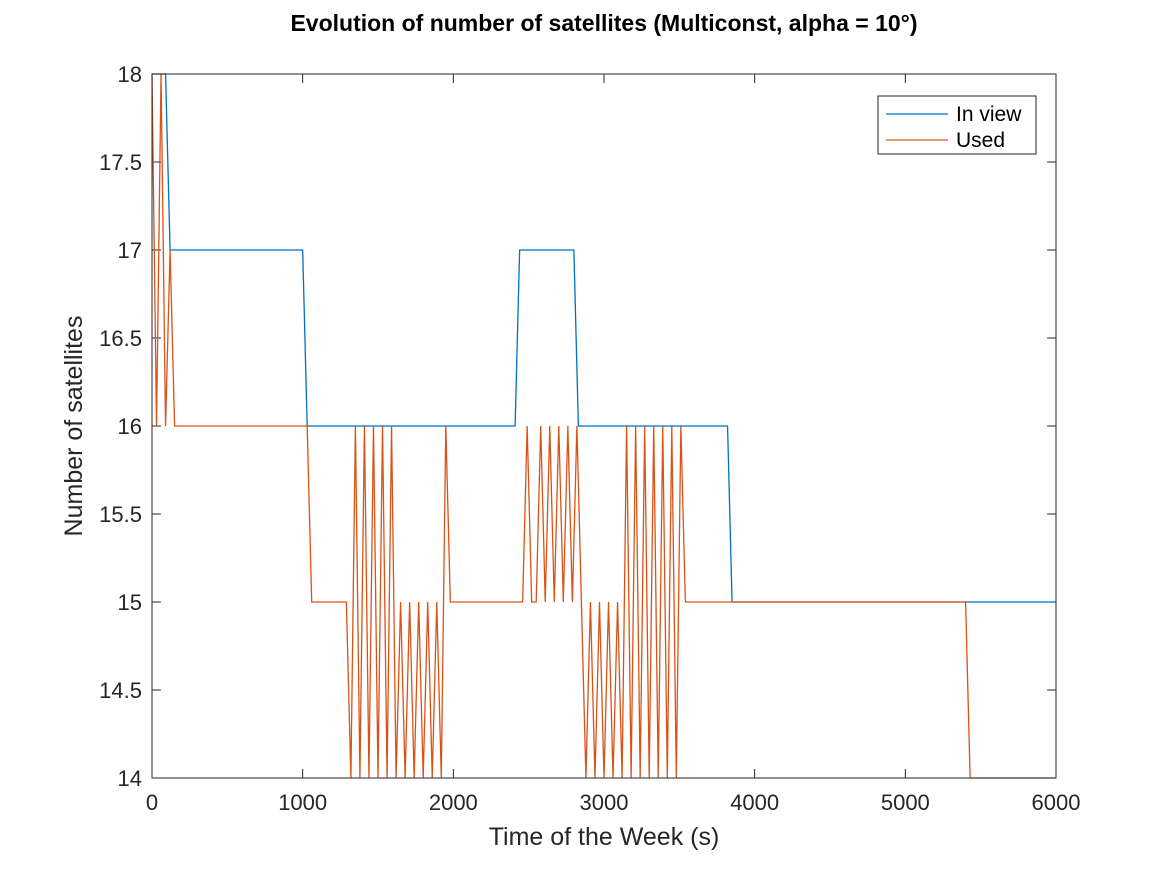 Image resolution: width=1167 pixels, height=875 pixels. I want to click on y-tick-label: 16, so click(130, 426).